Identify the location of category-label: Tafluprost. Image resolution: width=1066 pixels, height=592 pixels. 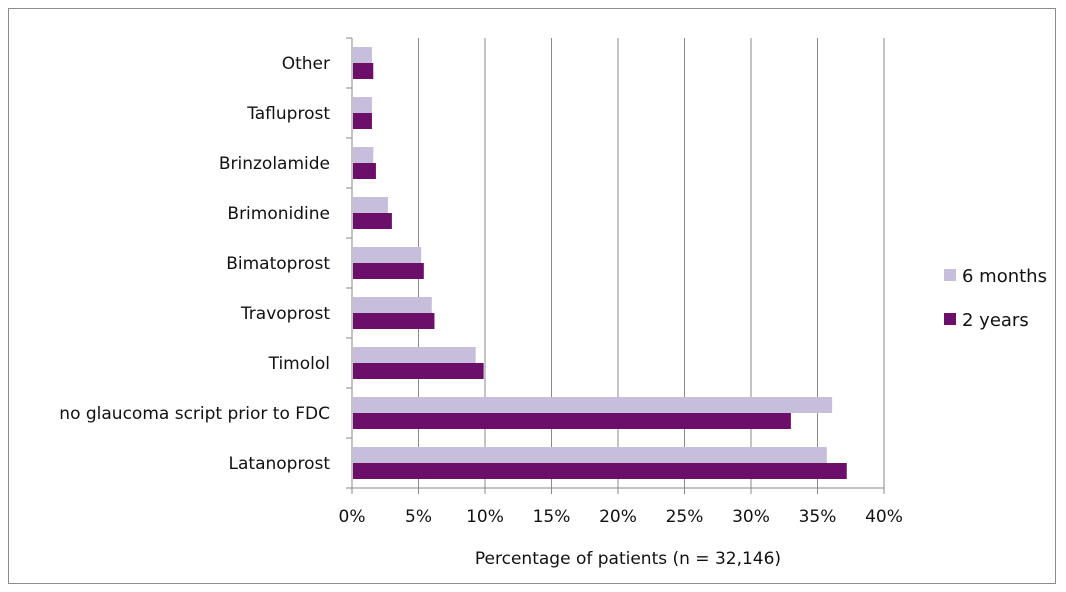
(288, 114).